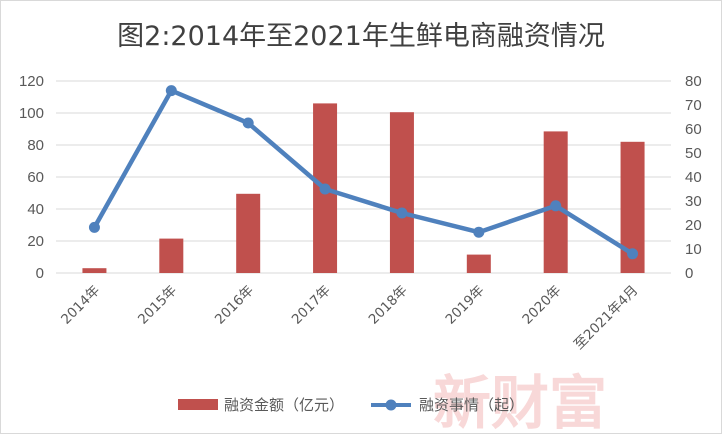 This screenshot has height=434, width=722. I want to click on x-tick-label: 2020年, so click(541, 305).